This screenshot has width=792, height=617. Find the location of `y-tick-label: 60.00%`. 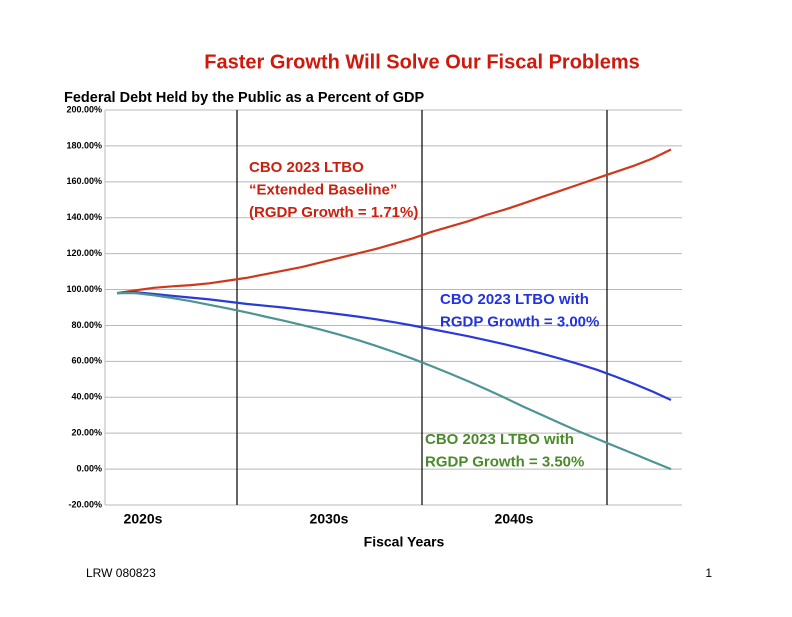

y-tick-label: 60.00% is located at coordinates (86, 361).